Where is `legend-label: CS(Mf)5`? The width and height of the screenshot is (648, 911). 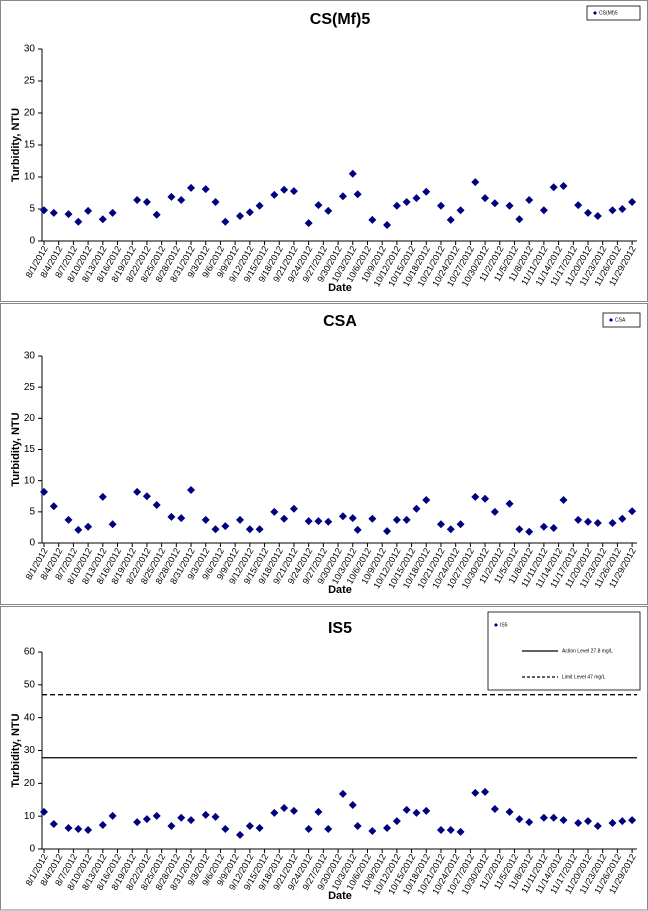 legend-label: CS(Mf)5 is located at coordinates (608, 13).